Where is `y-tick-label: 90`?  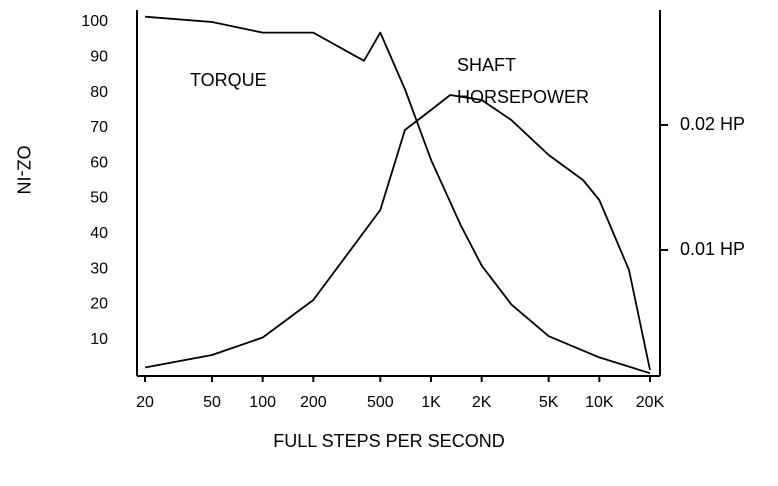
y-tick-label: 90 is located at coordinates (99, 57).